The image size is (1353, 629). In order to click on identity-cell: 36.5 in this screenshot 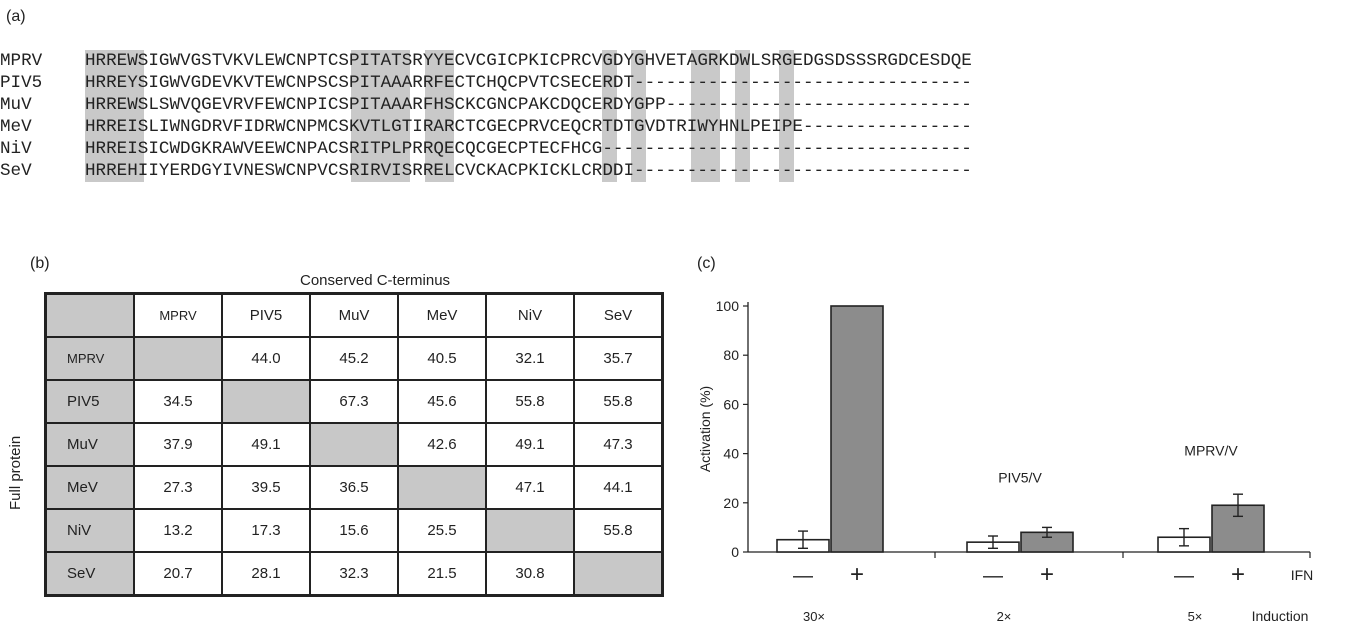, I will do `click(354, 487)`.